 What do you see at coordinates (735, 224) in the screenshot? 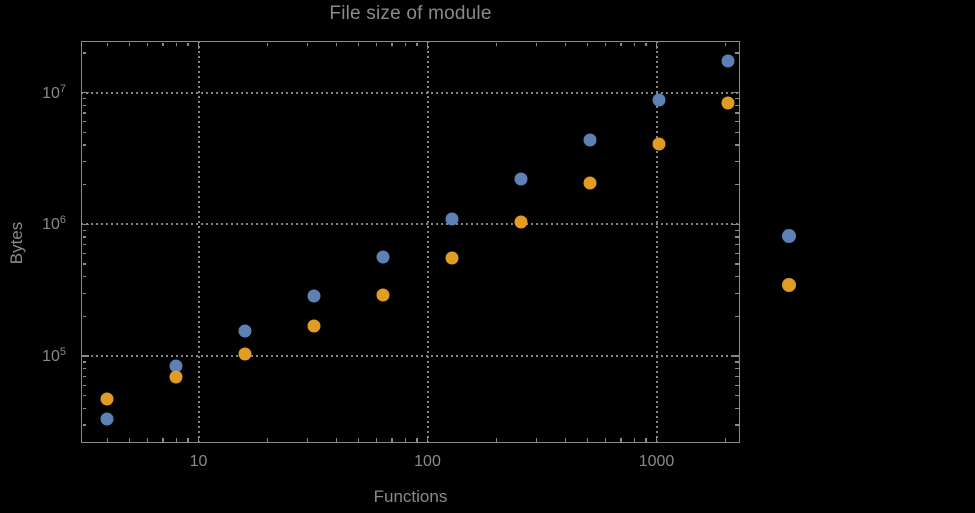
I see `y-major-tick-right` at bounding box center [735, 224].